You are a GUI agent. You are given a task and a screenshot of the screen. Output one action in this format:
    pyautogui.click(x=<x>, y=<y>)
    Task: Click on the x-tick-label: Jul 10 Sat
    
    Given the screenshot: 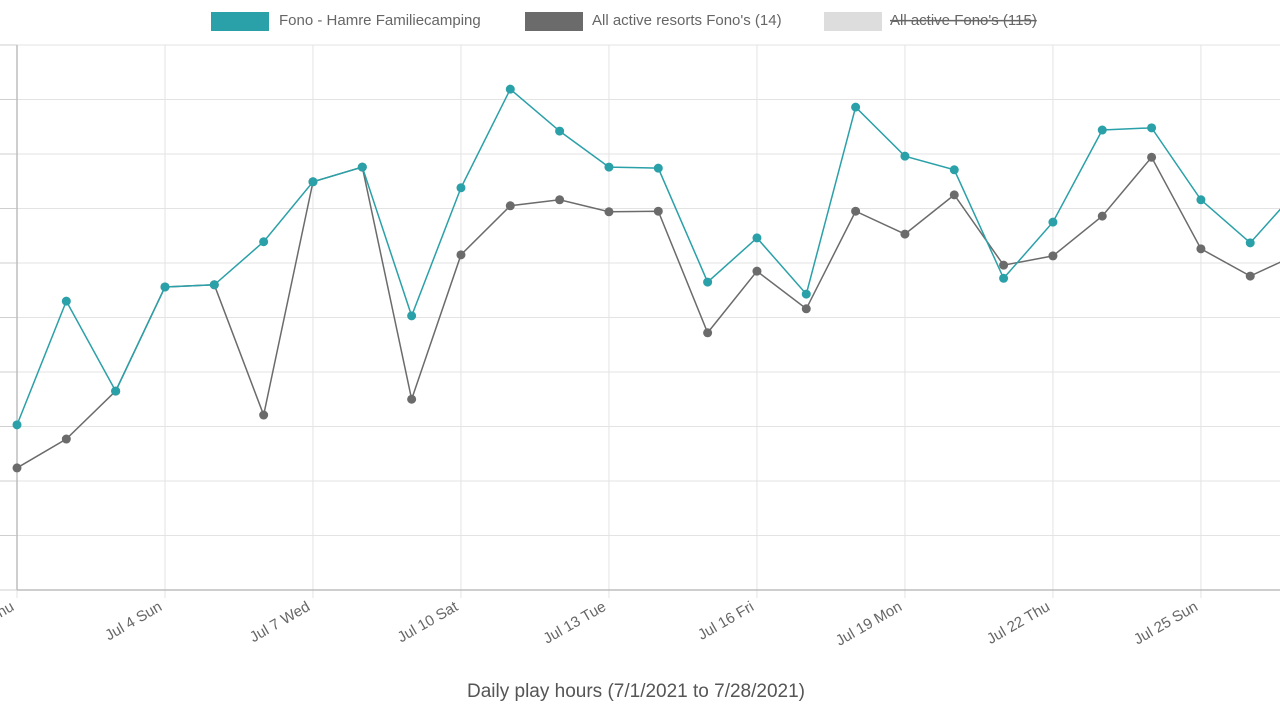 What is the action you would take?
    pyautogui.click(x=428, y=622)
    